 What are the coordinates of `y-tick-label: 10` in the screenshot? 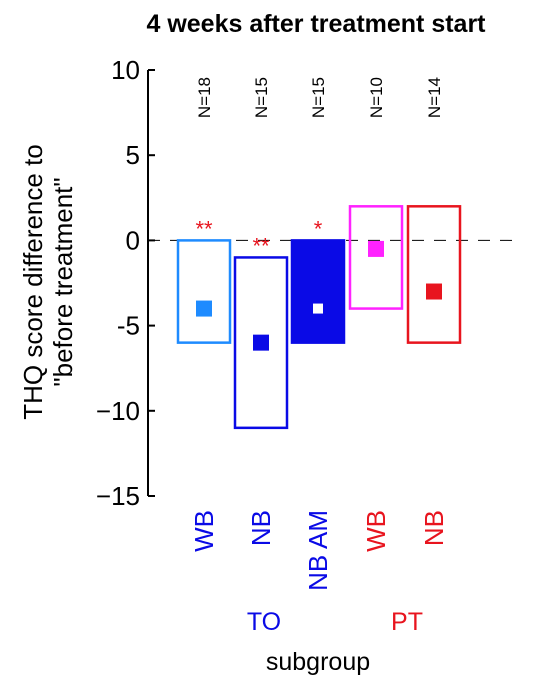 It's located at (125, 70).